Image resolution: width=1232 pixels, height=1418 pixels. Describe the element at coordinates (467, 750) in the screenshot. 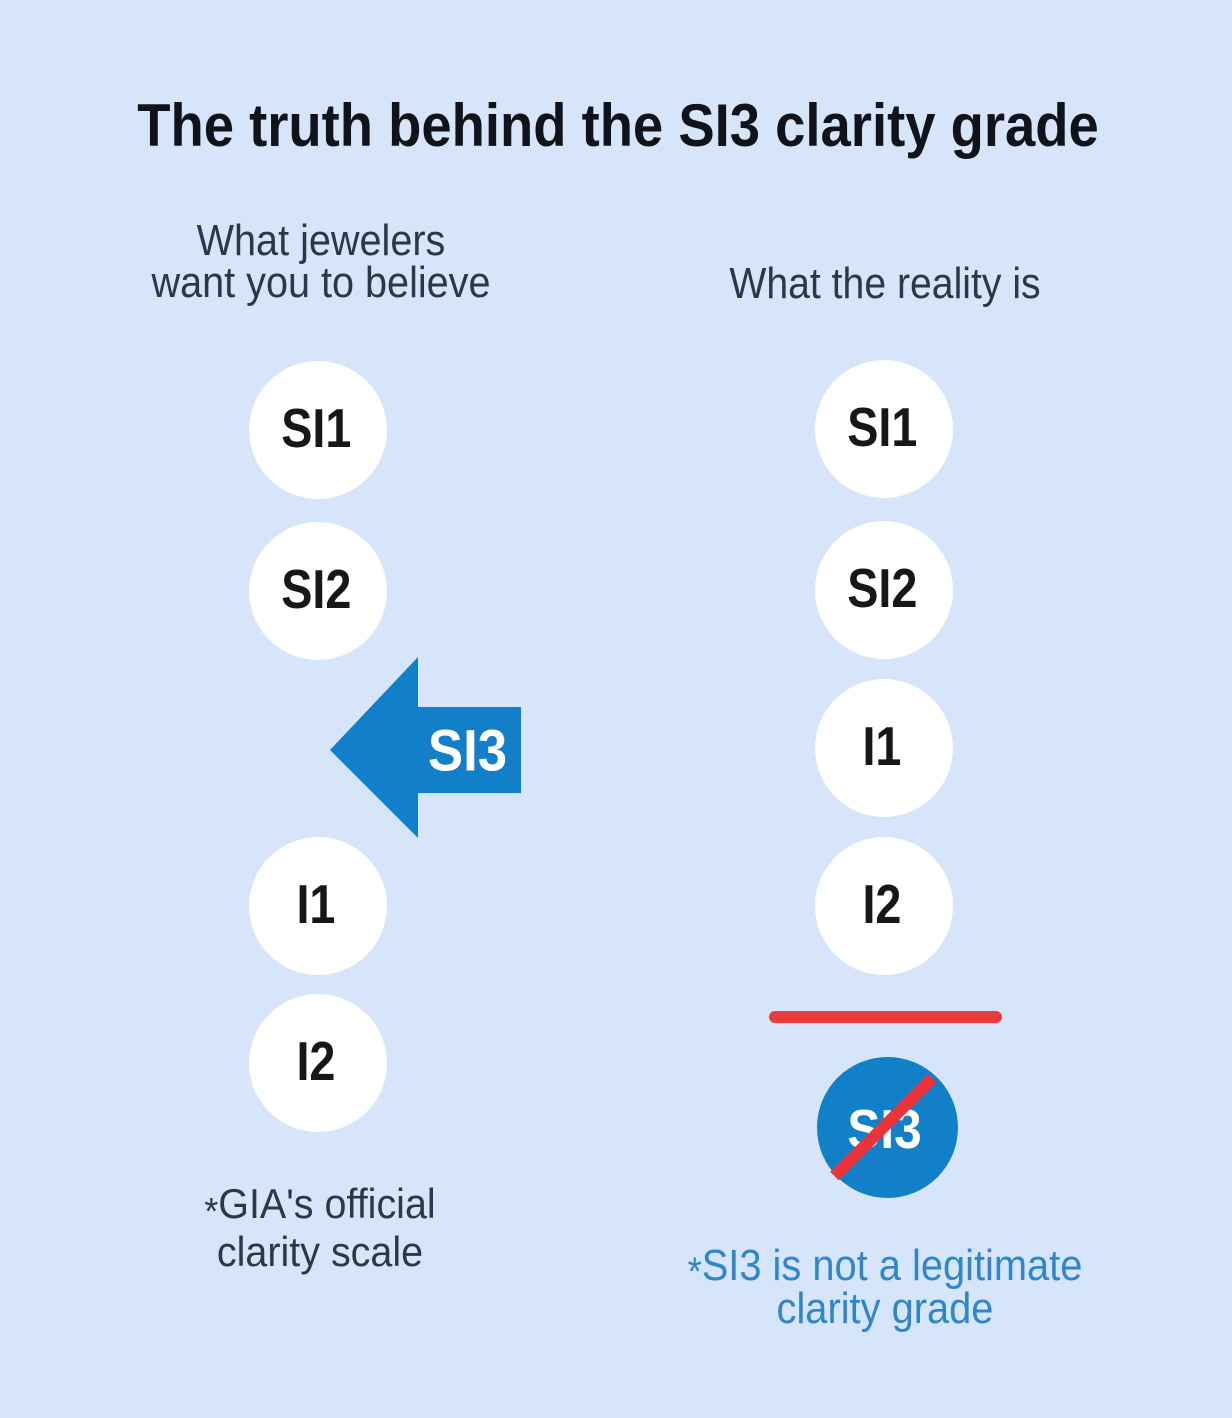

I see `svg-text: SI3` at that location.